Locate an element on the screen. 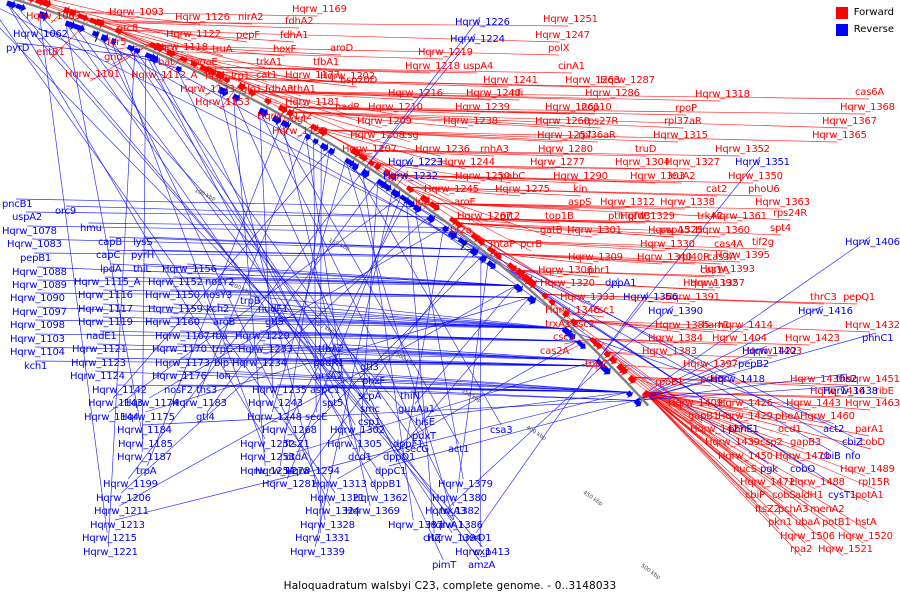  gene-label: Hqrw_1236 is located at coordinates (442, 149).